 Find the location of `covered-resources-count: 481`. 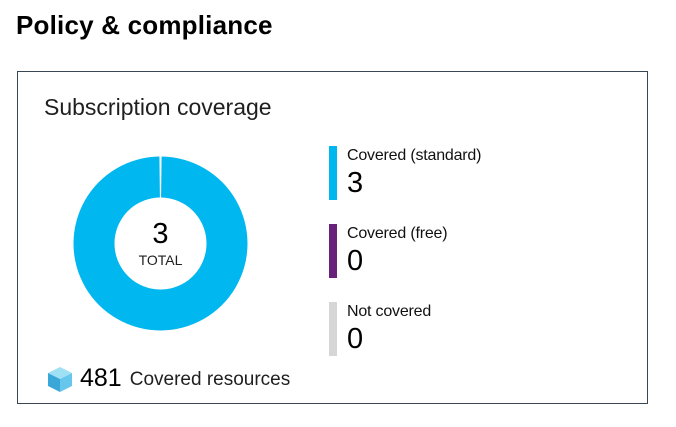

covered-resources-count: 481 is located at coordinates (101, 378).